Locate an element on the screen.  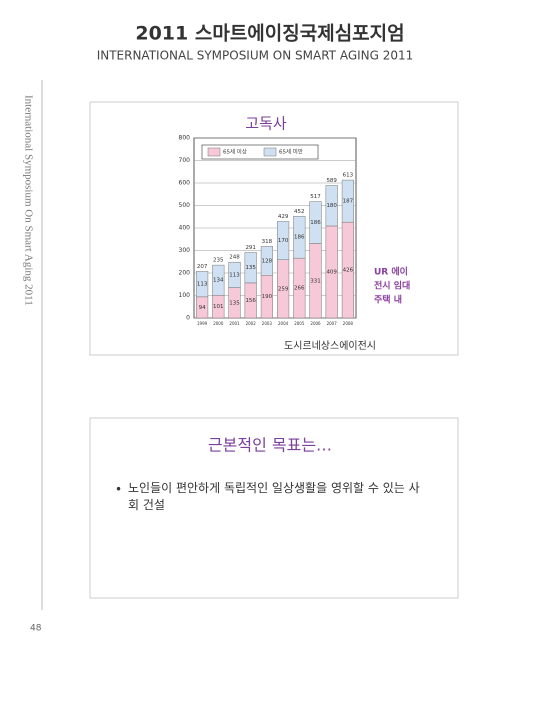
total-label: 452 is located at coordinates (299, 212).